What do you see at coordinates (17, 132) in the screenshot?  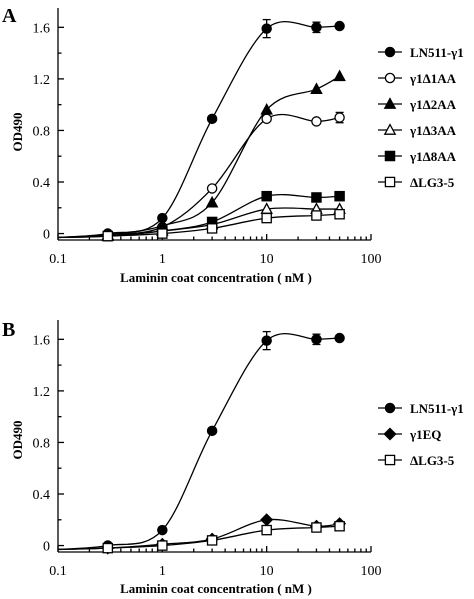 I see `y-axis-title-a: OD490` at bounding box center [17, 132].